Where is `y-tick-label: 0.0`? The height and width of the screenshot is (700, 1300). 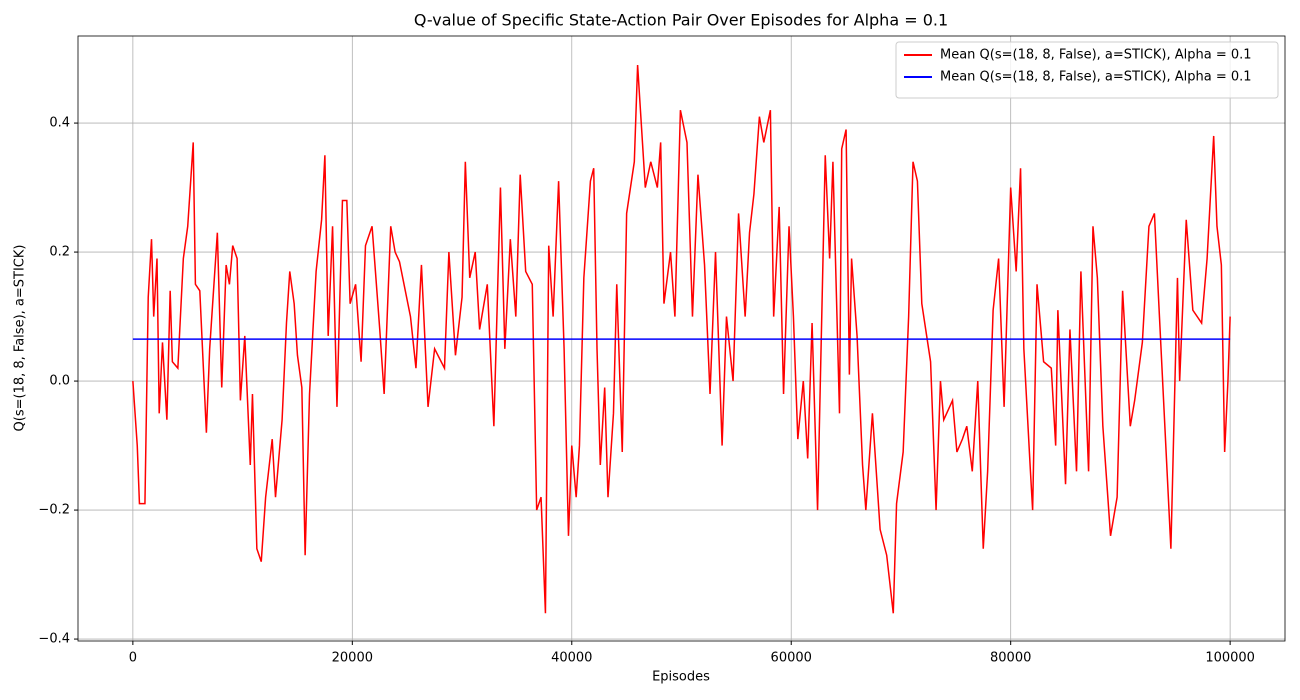
y-tick-label: 0.0 is located at coordinates (59, 381).